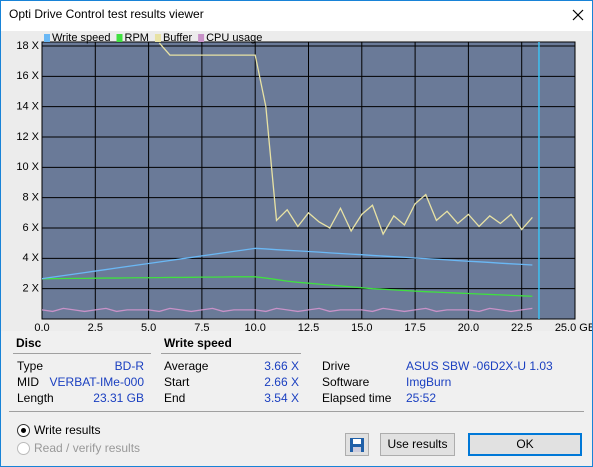  I want to click on y-tick-label: 6 X, so click(30, 228).